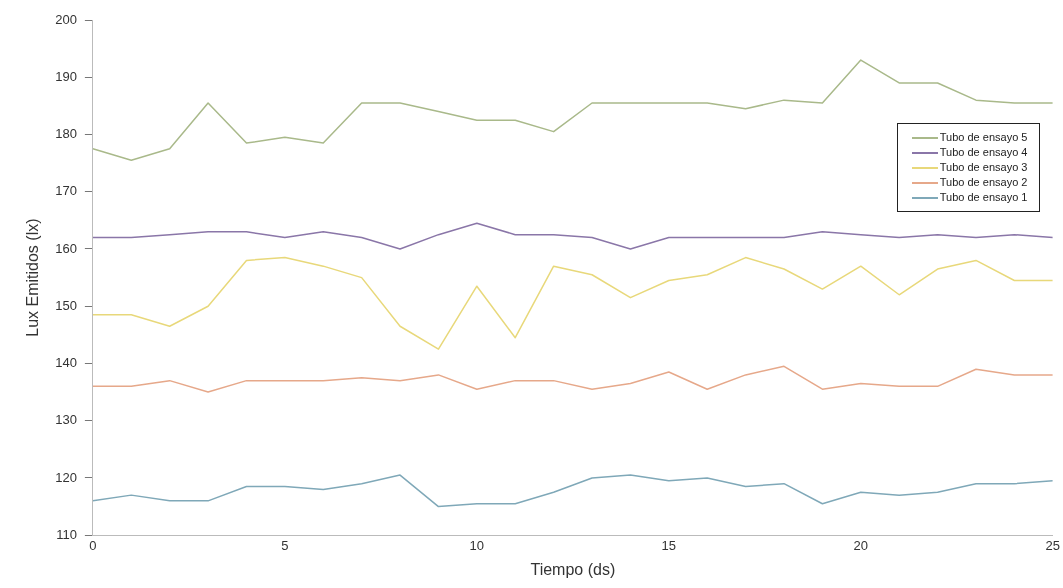 The image size is (1063, 588). What do you see at coordinates (66, 248) in the screenshot?
I see `y-tick-label: 160` at bounding box center [66, 248].